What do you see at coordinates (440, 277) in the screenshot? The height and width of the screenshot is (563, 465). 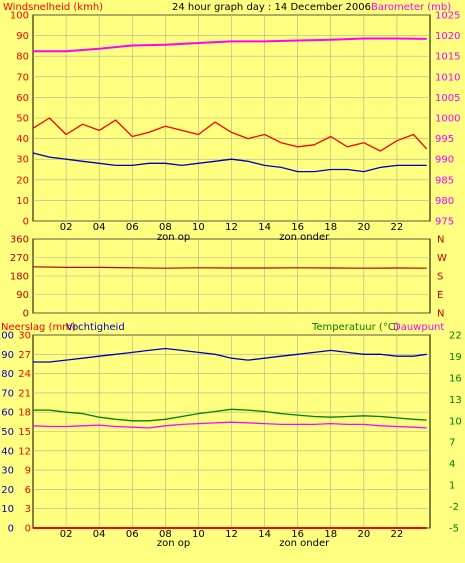 I see `y-tick-label: S` at bounding box center [440, 277].